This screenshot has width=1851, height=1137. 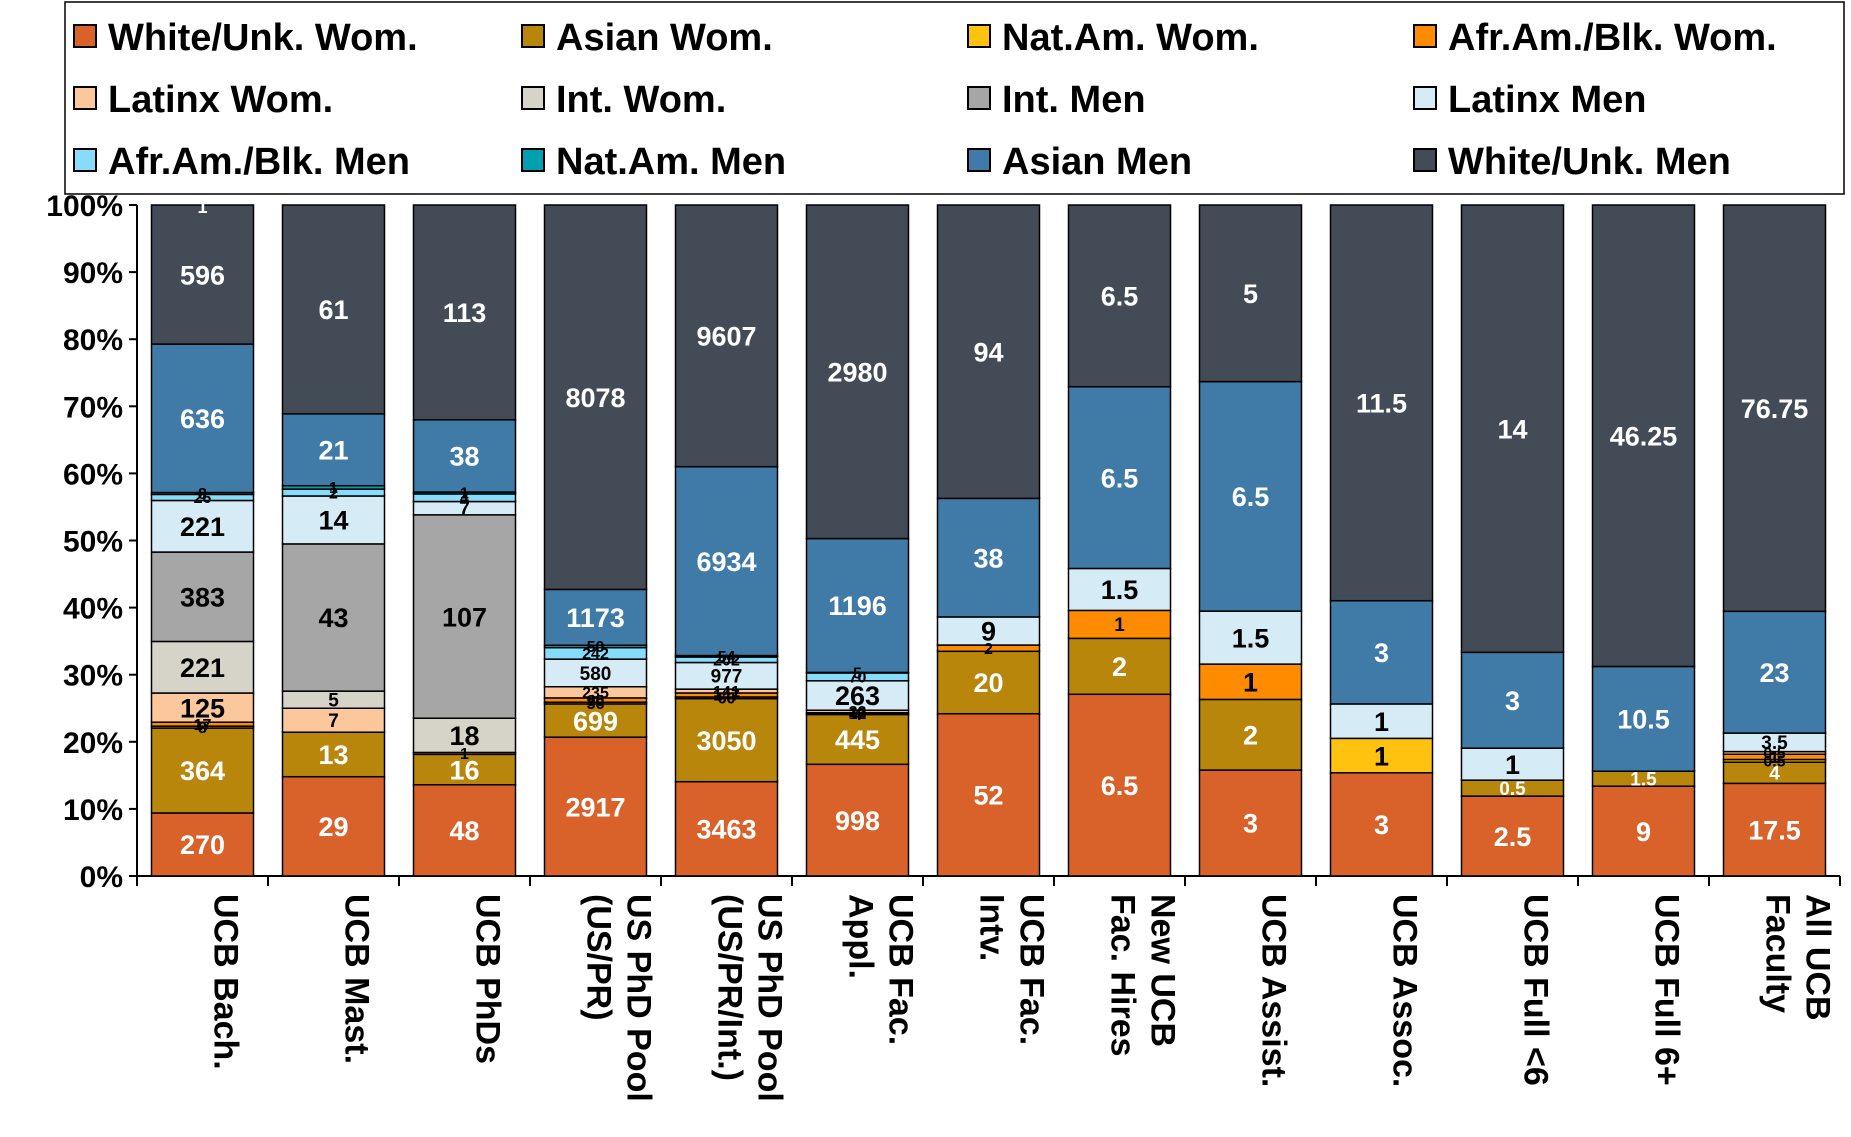 I want to click on data-label: 699, so click(x=595, y=721).